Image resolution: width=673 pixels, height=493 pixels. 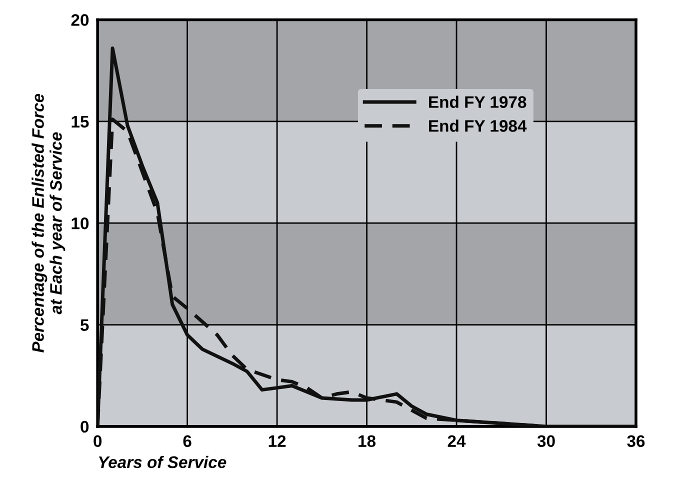 I want to click on y-tick-label: 0, so click(x=84, y=426).